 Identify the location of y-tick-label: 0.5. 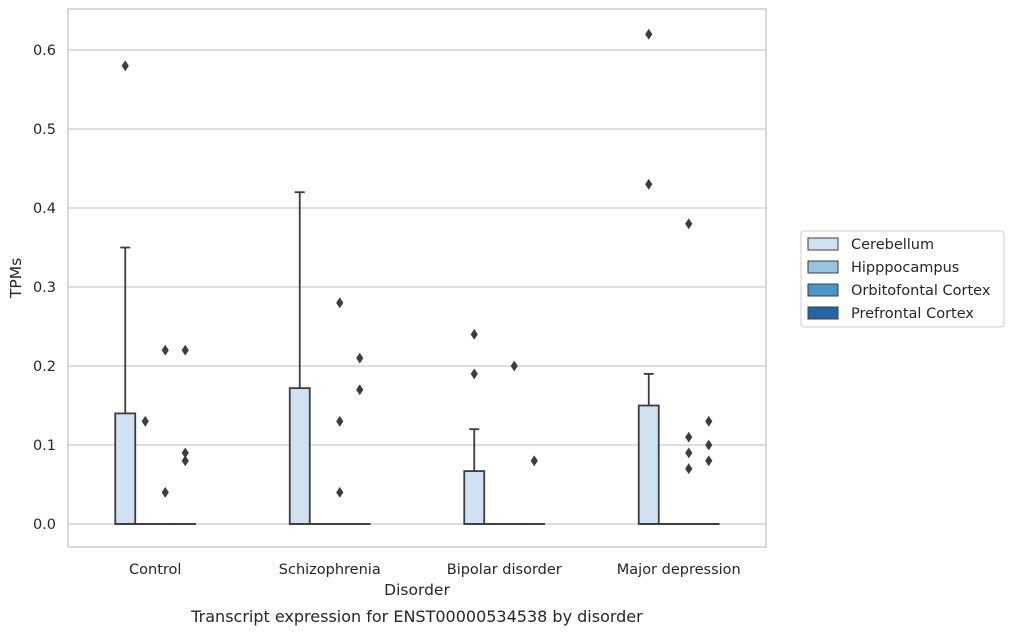
(44, 130).